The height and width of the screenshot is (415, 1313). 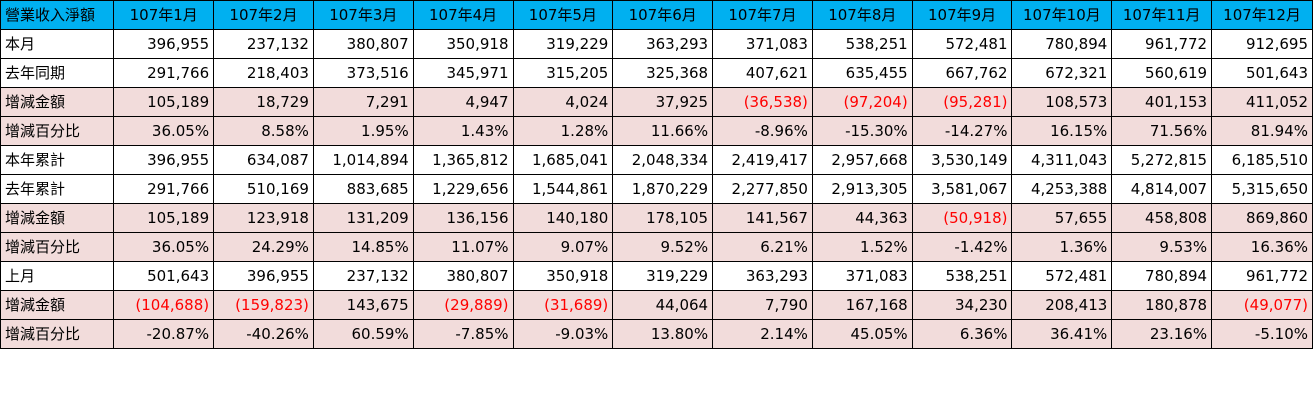 I want to click on table-cell: 45.05%, so click(x=862, y=334).